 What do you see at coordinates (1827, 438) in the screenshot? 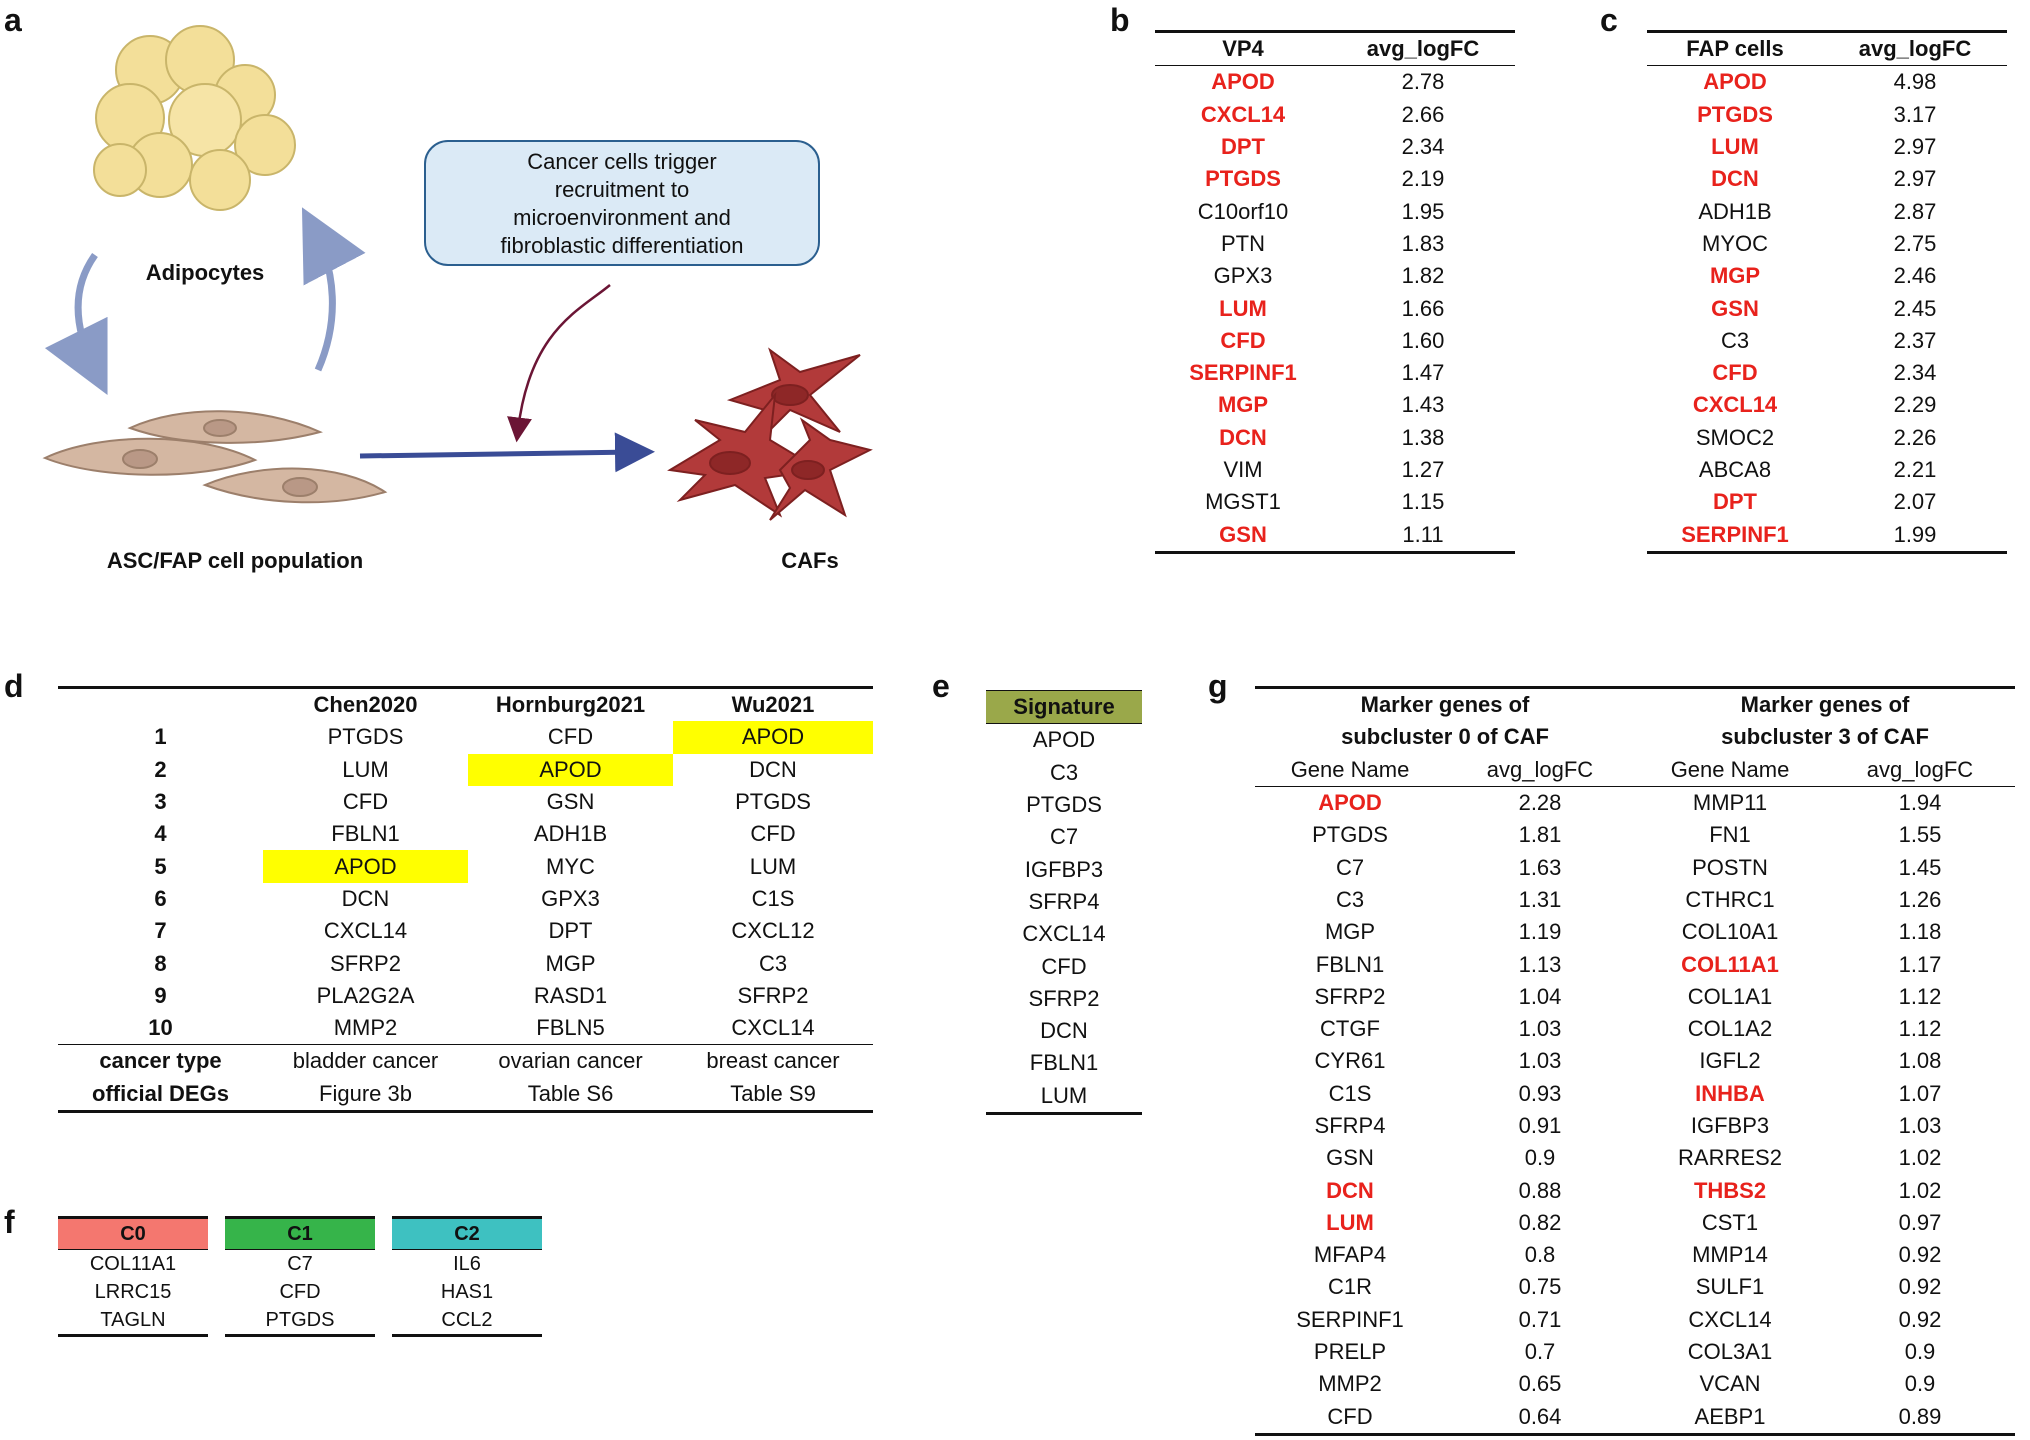
I see `table-row: SMOC2 2.26` at bounding box center [1827, 438].